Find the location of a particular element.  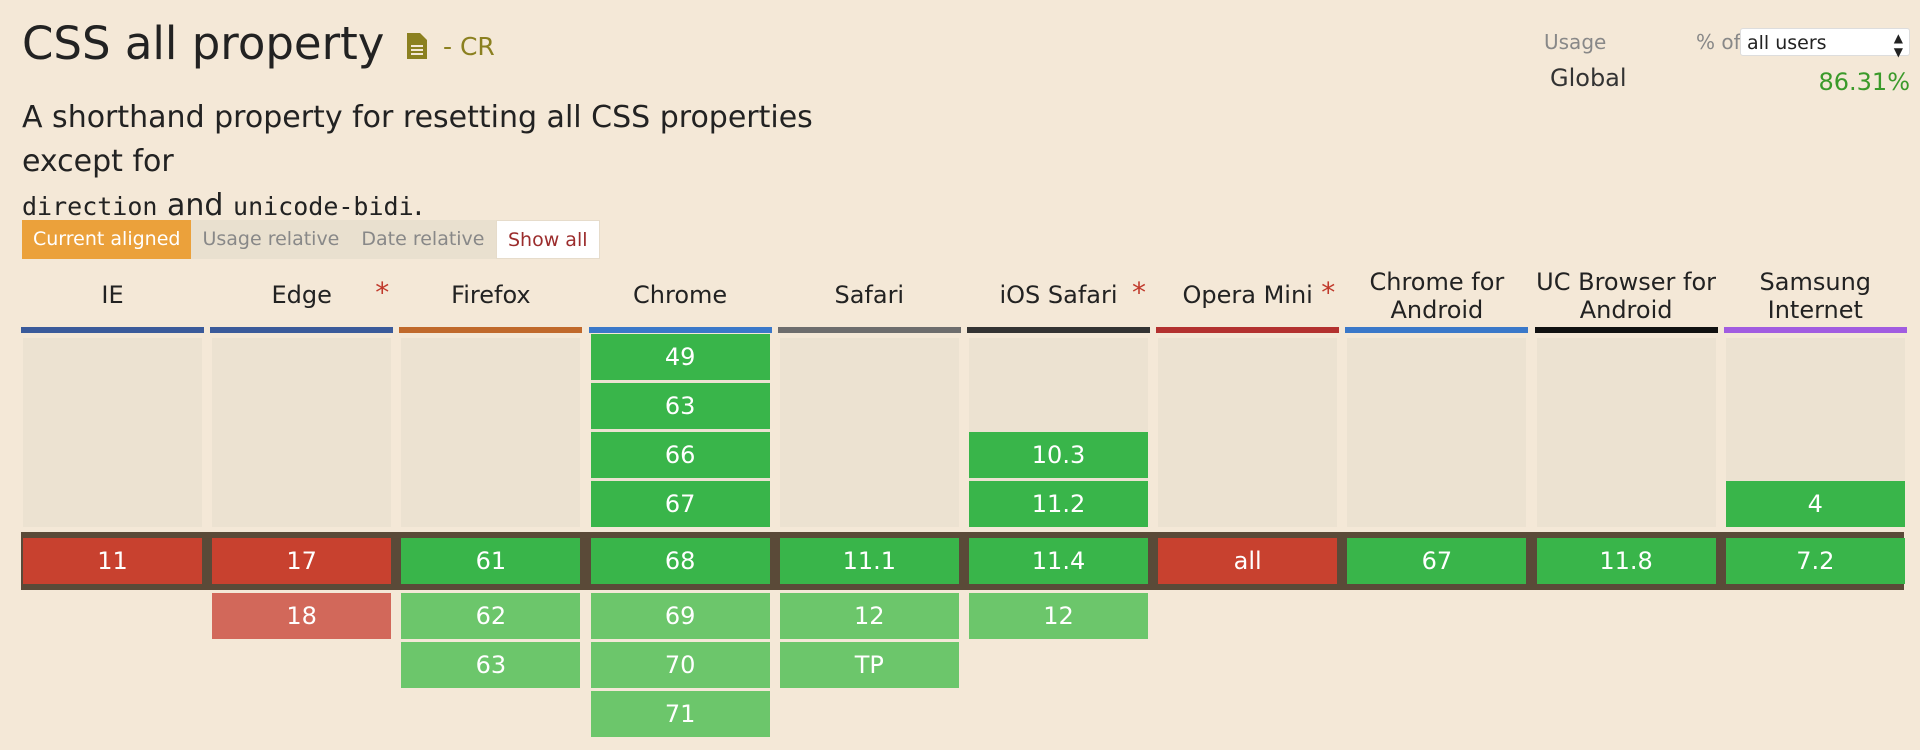

select-arrows-icon: ▲ ▼ is located at coordinates (1898, 45).